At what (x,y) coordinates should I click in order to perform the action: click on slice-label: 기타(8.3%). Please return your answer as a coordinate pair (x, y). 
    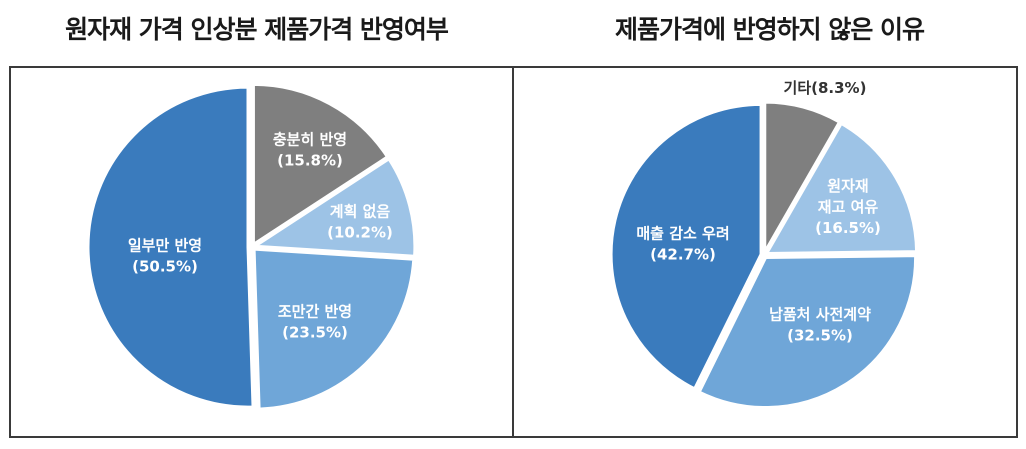
    Looking at the image, I should click on (825, 88).